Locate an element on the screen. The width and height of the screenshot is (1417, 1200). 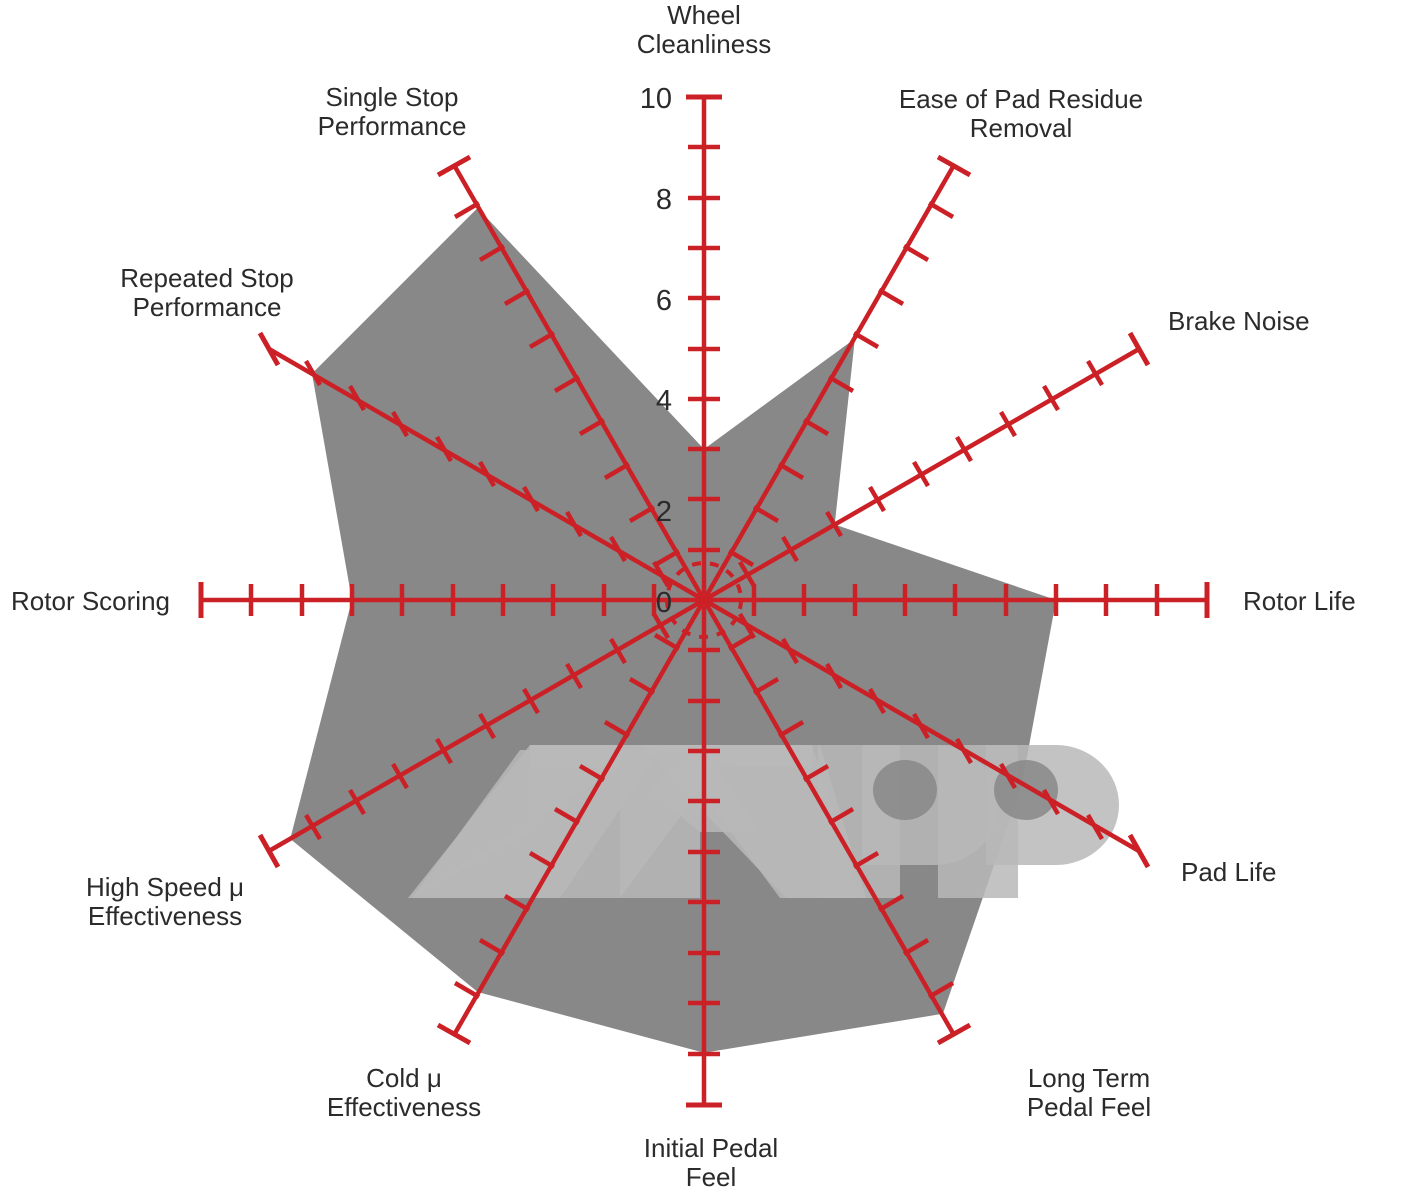
axis-rotor-life is located at coordinates (957, 600).